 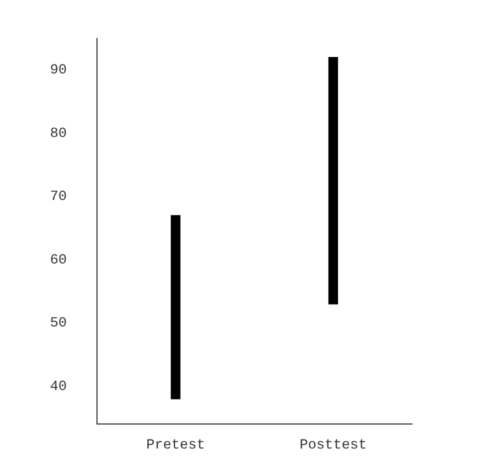 I want to click on x-tick-label: Pretest, so click(x=176, y=445).